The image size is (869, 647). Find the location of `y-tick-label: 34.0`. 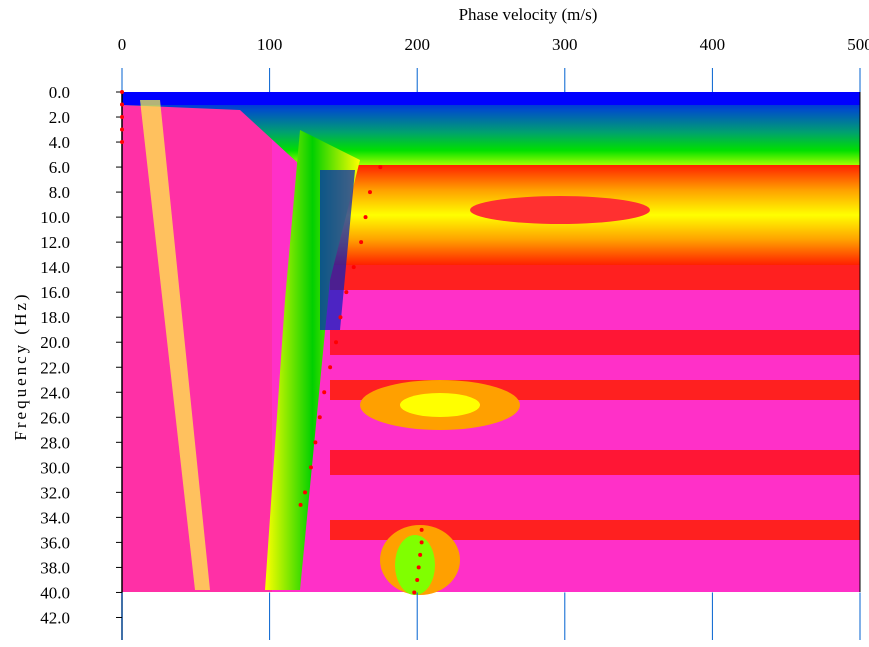

y-tick-label: 34.0 is located at coordinates (55, 517).